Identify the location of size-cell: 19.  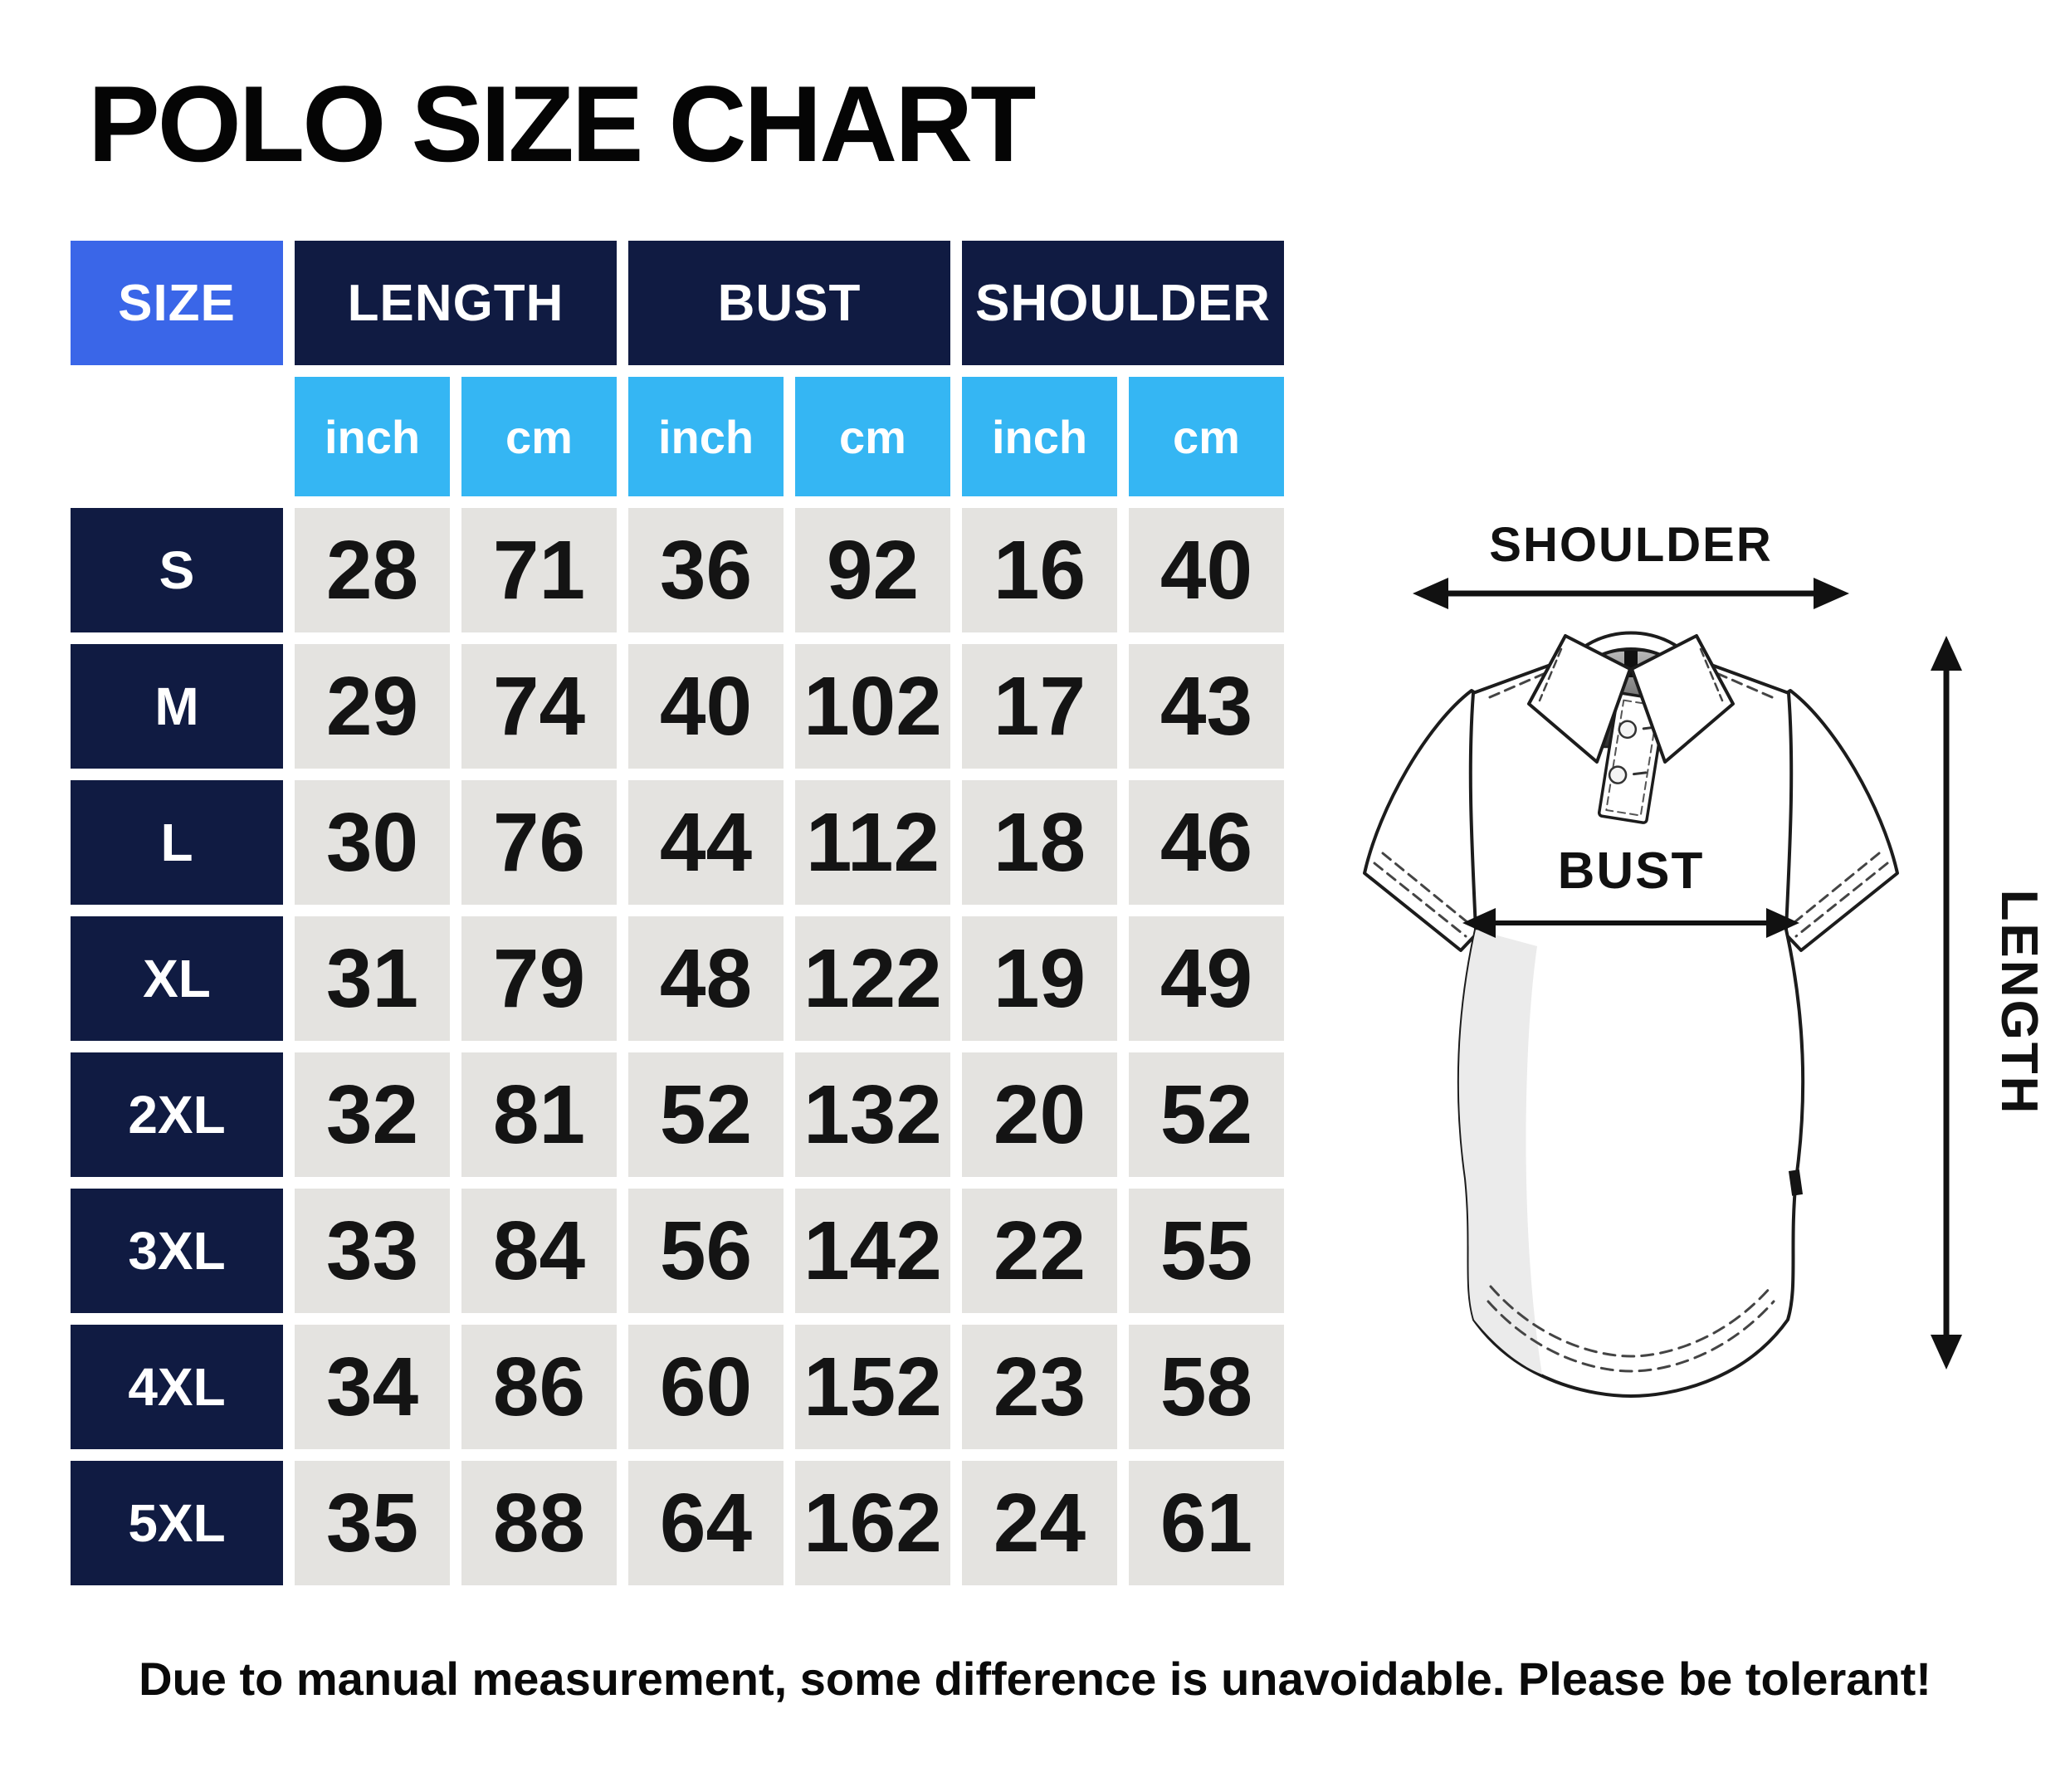
(1039, 978).